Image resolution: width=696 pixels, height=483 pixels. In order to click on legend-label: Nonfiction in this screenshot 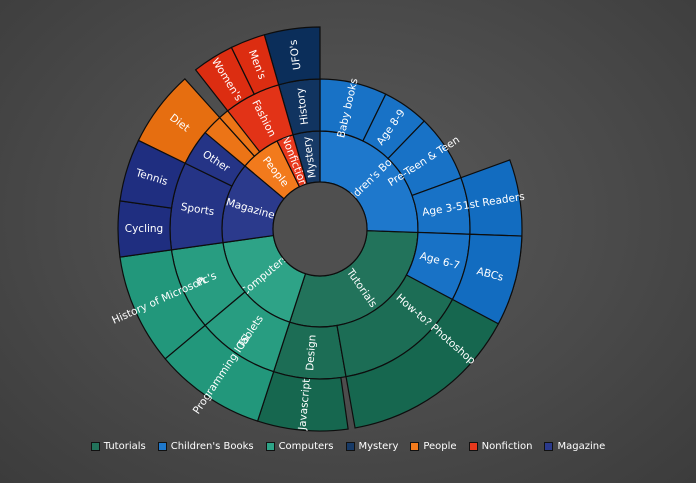, I will do `click(507, 446)`.